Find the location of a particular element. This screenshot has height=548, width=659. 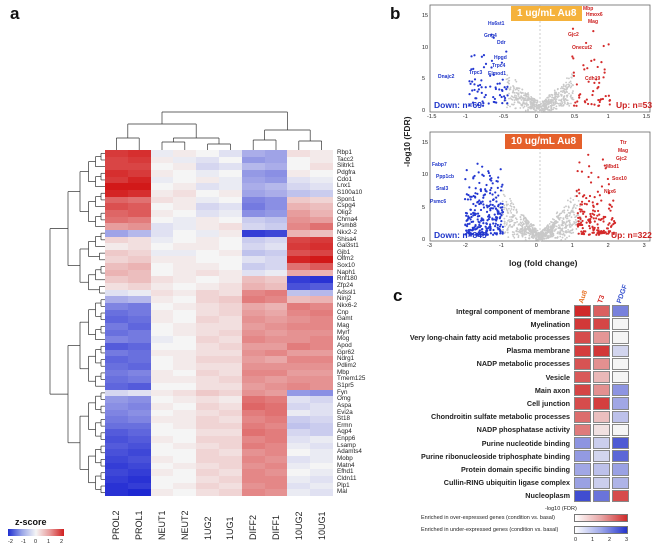

volcano-bottom-up-count: Up: n=322 is located at coordinates (631, 235).